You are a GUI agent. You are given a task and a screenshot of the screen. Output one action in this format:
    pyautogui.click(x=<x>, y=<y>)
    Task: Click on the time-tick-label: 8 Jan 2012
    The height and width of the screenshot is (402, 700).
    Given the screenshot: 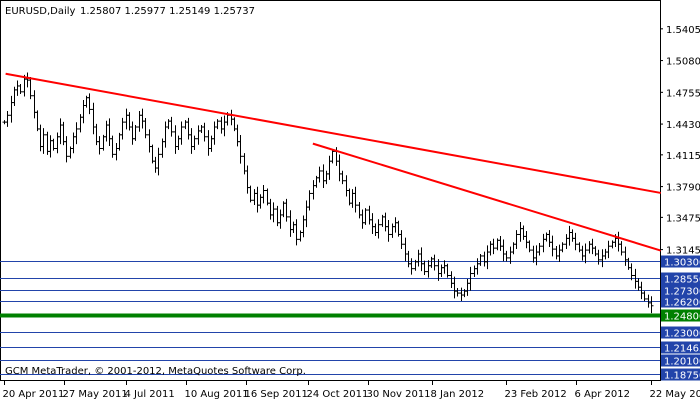 What is the action you would take?
    pyautogui.click(x=458, y=394)
    